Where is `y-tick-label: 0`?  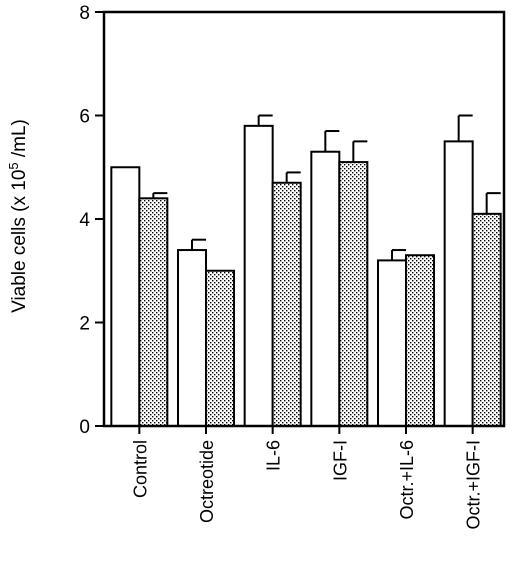 y-tick-label: 0 is located at coordinates (84, 427).